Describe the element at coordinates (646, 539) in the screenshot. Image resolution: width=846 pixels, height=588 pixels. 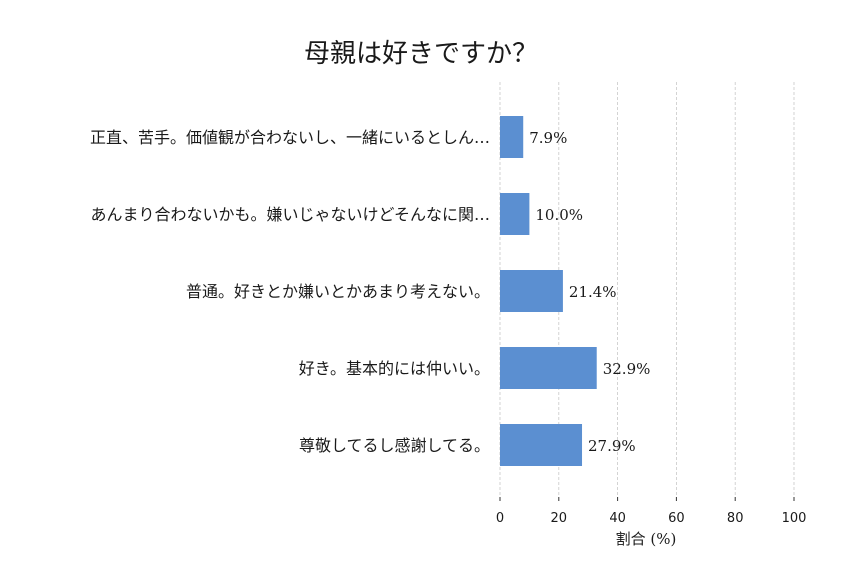
I see `x-axis-title: 割合 (%)` at that location.